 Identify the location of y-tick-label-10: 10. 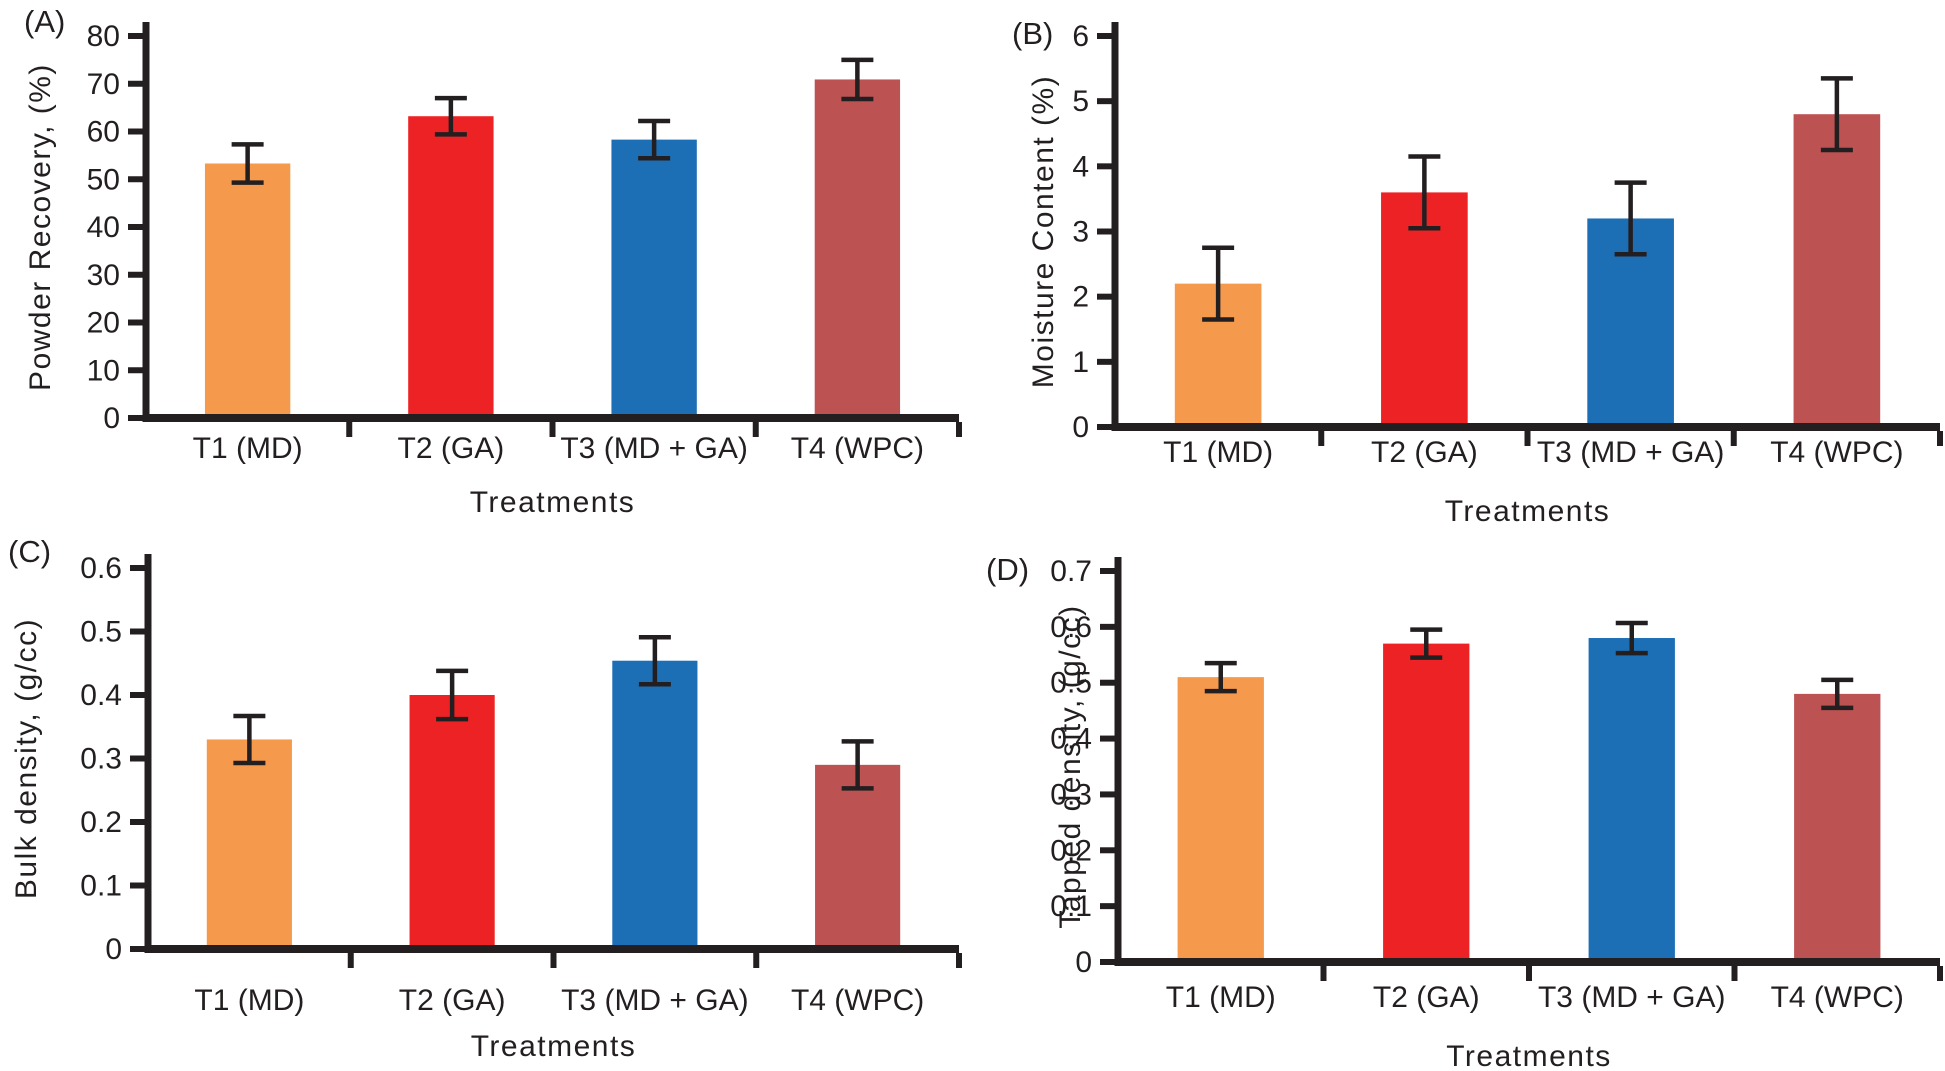
(103, 370).